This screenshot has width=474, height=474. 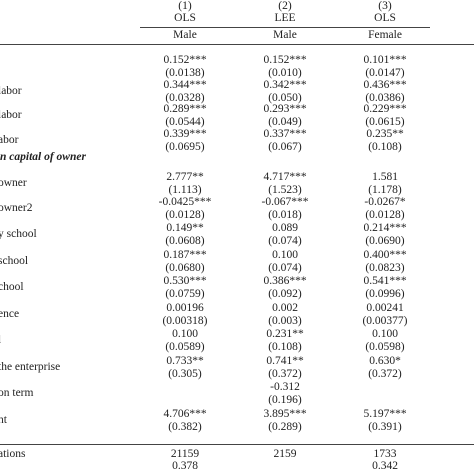 What do you see at coordinates (285, 426) in the screenshot?
I see `standard-error: (0.289)` at bounding box center [285, 426].